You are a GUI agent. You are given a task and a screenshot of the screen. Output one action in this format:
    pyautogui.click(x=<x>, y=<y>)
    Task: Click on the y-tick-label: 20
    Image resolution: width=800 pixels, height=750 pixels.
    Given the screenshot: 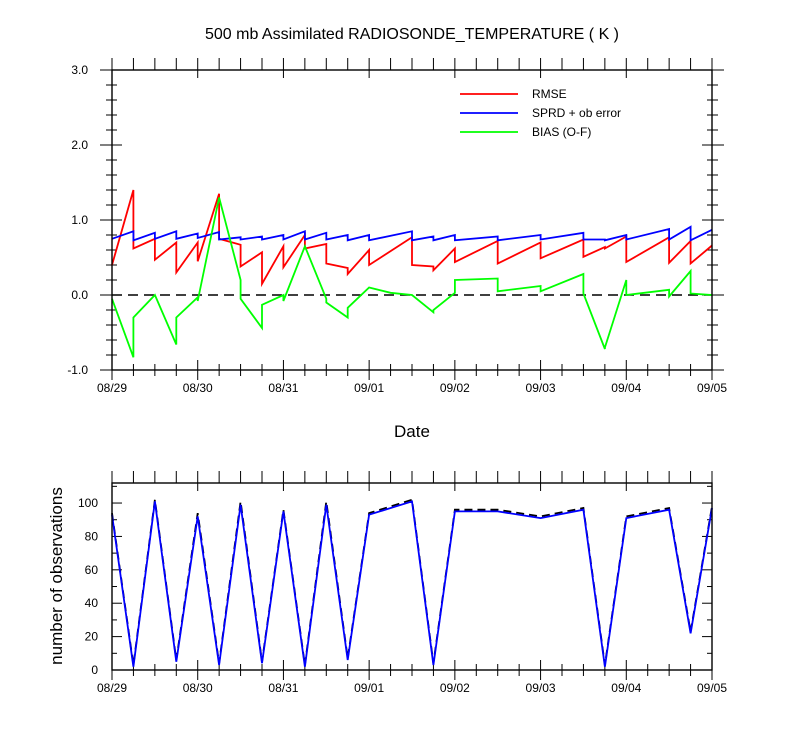 What is the action you would take?
    pyautogui.click(x=92, y=637)
    